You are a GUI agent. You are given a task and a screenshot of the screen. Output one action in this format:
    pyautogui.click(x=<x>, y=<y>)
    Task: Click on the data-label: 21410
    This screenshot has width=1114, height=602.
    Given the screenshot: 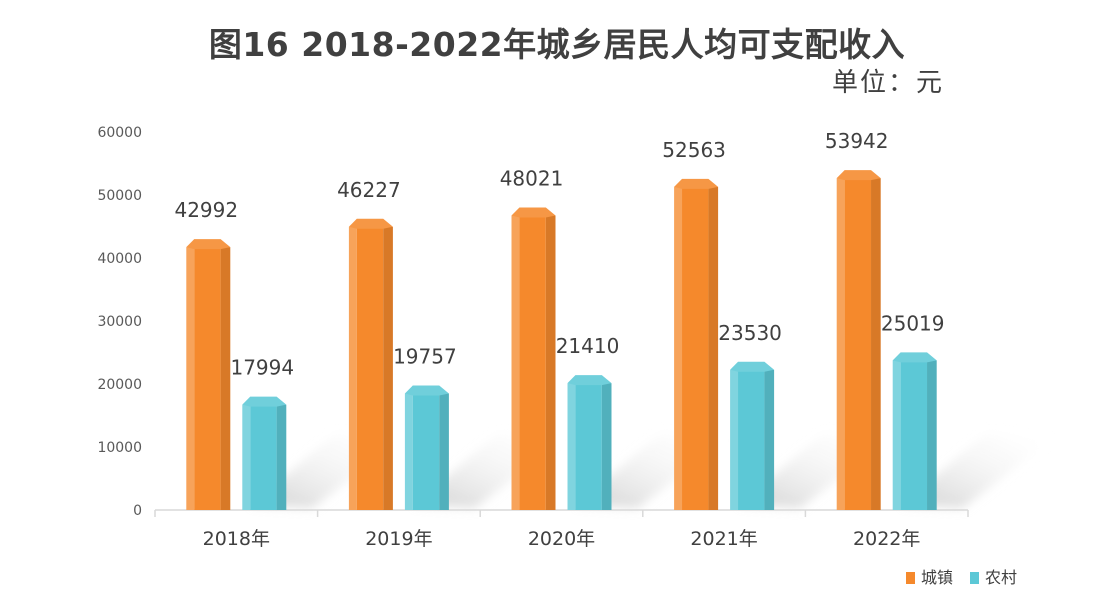 What is the action you would take?
    pyautogui.click(x=588, y=346)
    